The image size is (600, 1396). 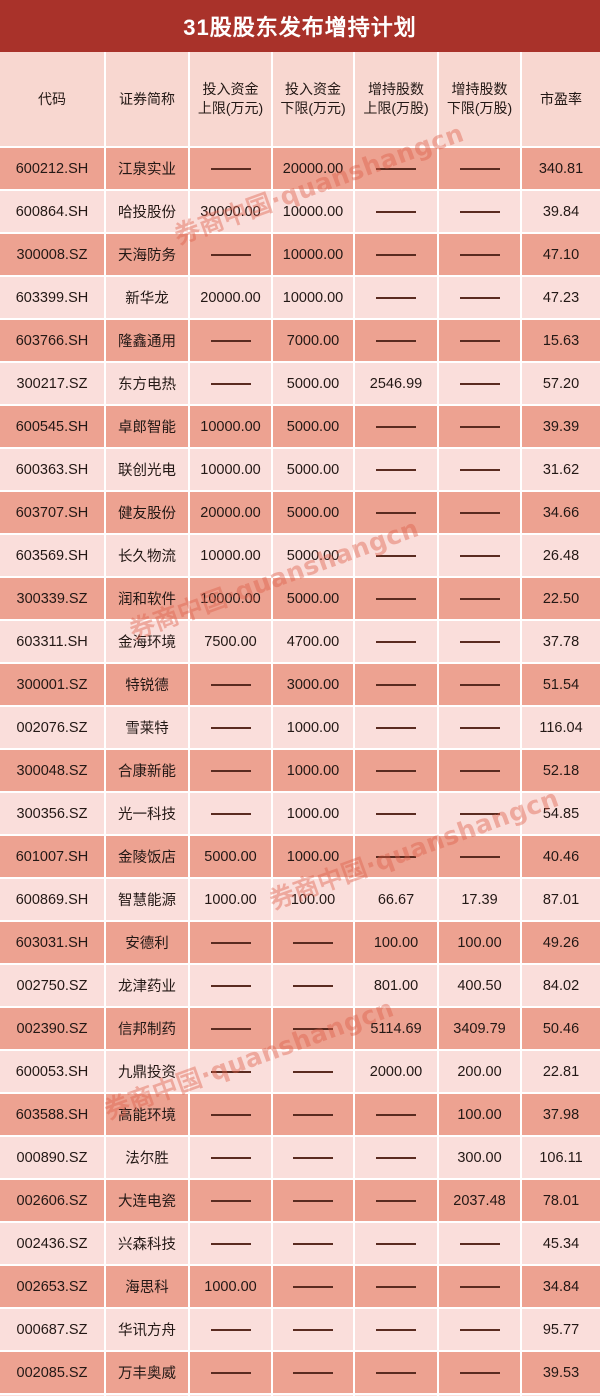 What do you see at coordinates (300, 255) in the screenshot?
I see `table-row: 300008.SZ 天海防务 10000.00 47.10` at bounding box center [300, 255].